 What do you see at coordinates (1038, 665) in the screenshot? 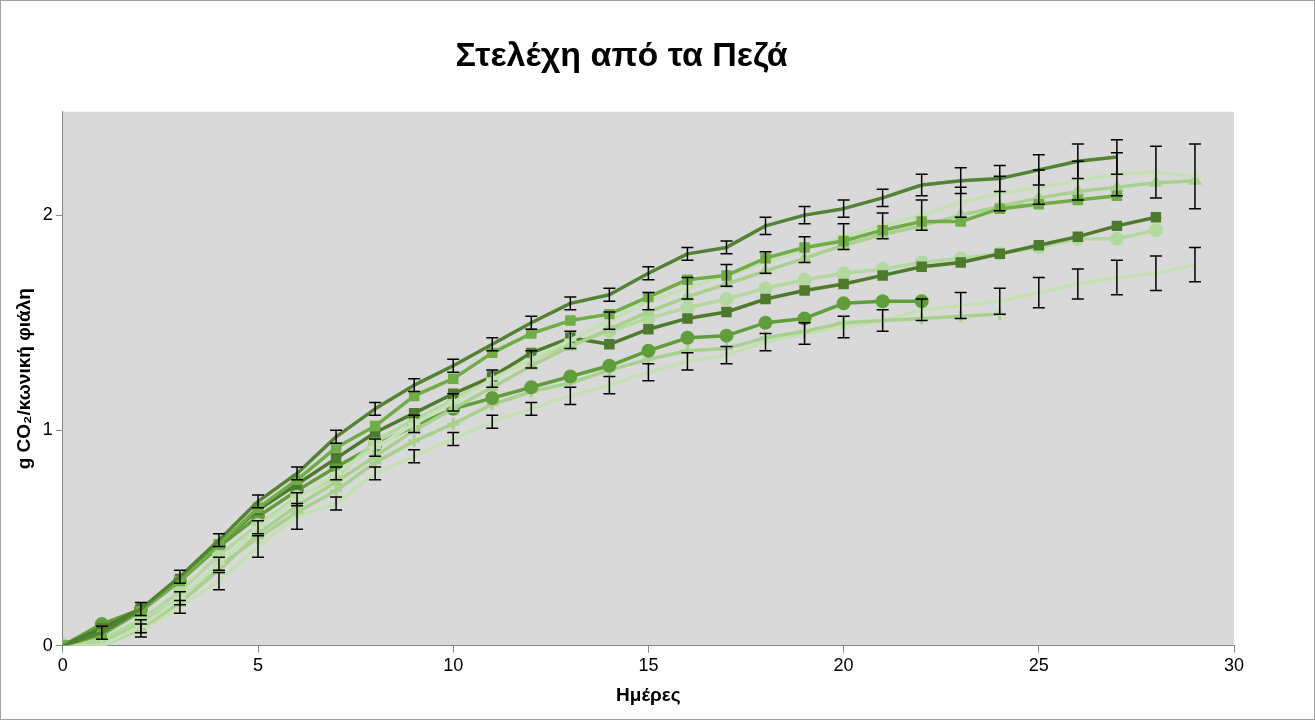
I see `x-tick-label: 25` at bounding box center [1038, 665].